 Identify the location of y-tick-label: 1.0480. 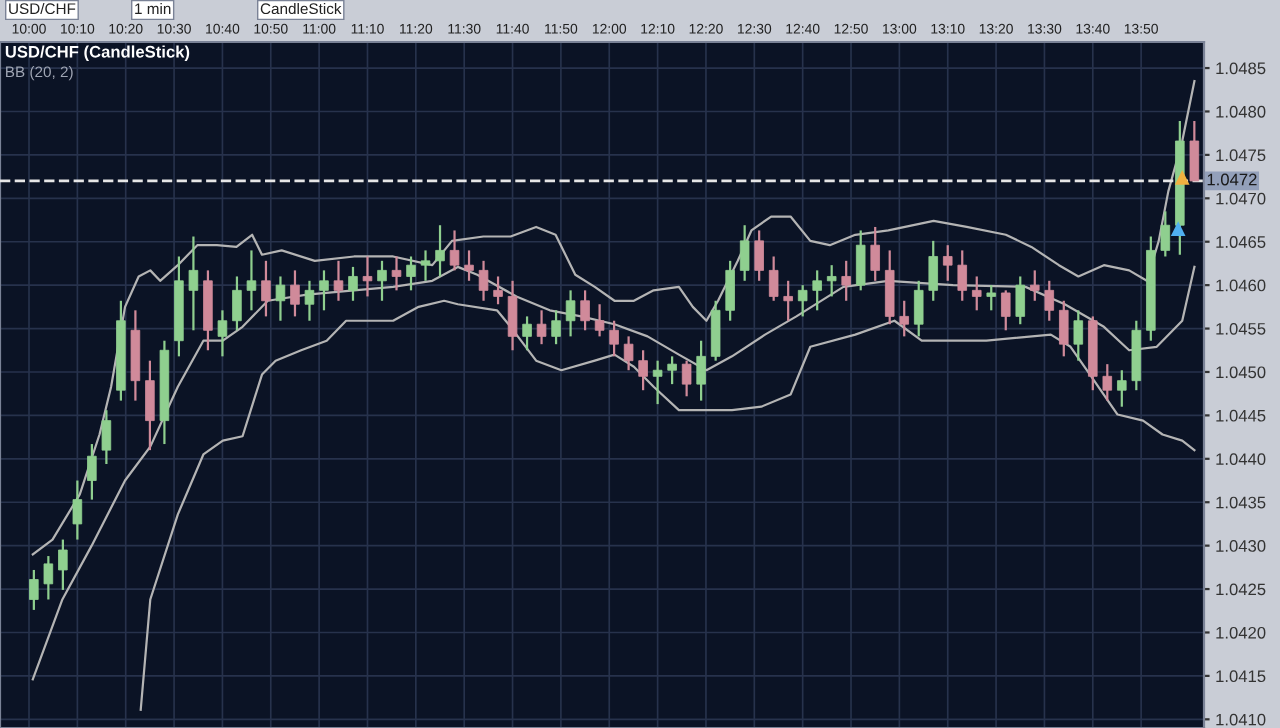
(1241, 111).